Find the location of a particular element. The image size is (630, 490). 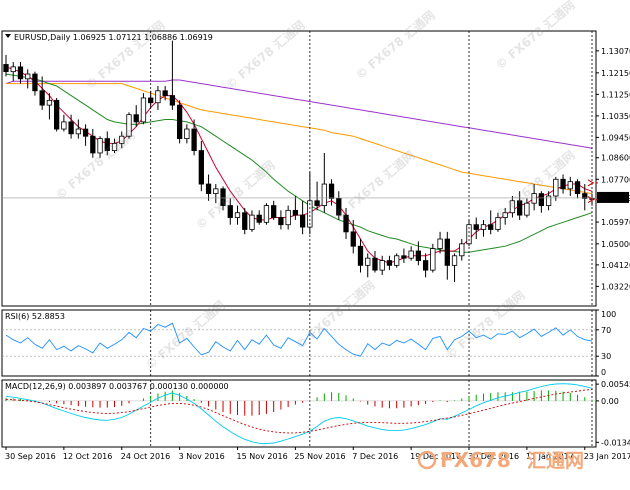

price-tick-label: 1.04120 is located at coordinates (615, 265).